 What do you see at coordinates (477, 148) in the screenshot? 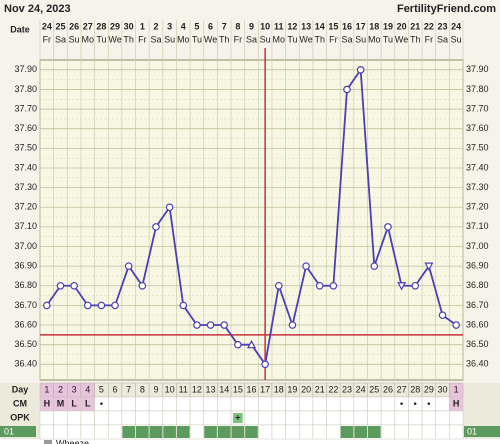
I see `y-tick-label-right: 37.50` at bounding box center [477, 148].